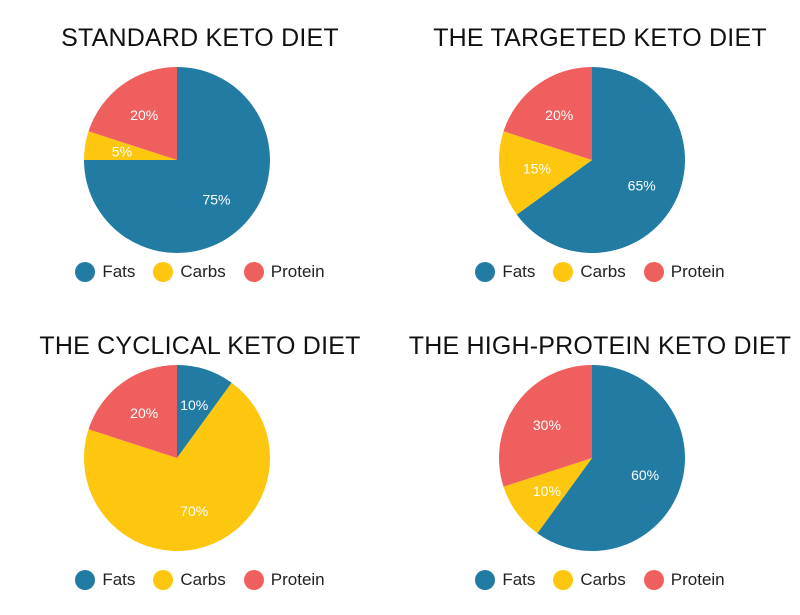 The image size is (800, 615). I want to click on pie-slice-label-carbs: 5%, so click(122, 151).